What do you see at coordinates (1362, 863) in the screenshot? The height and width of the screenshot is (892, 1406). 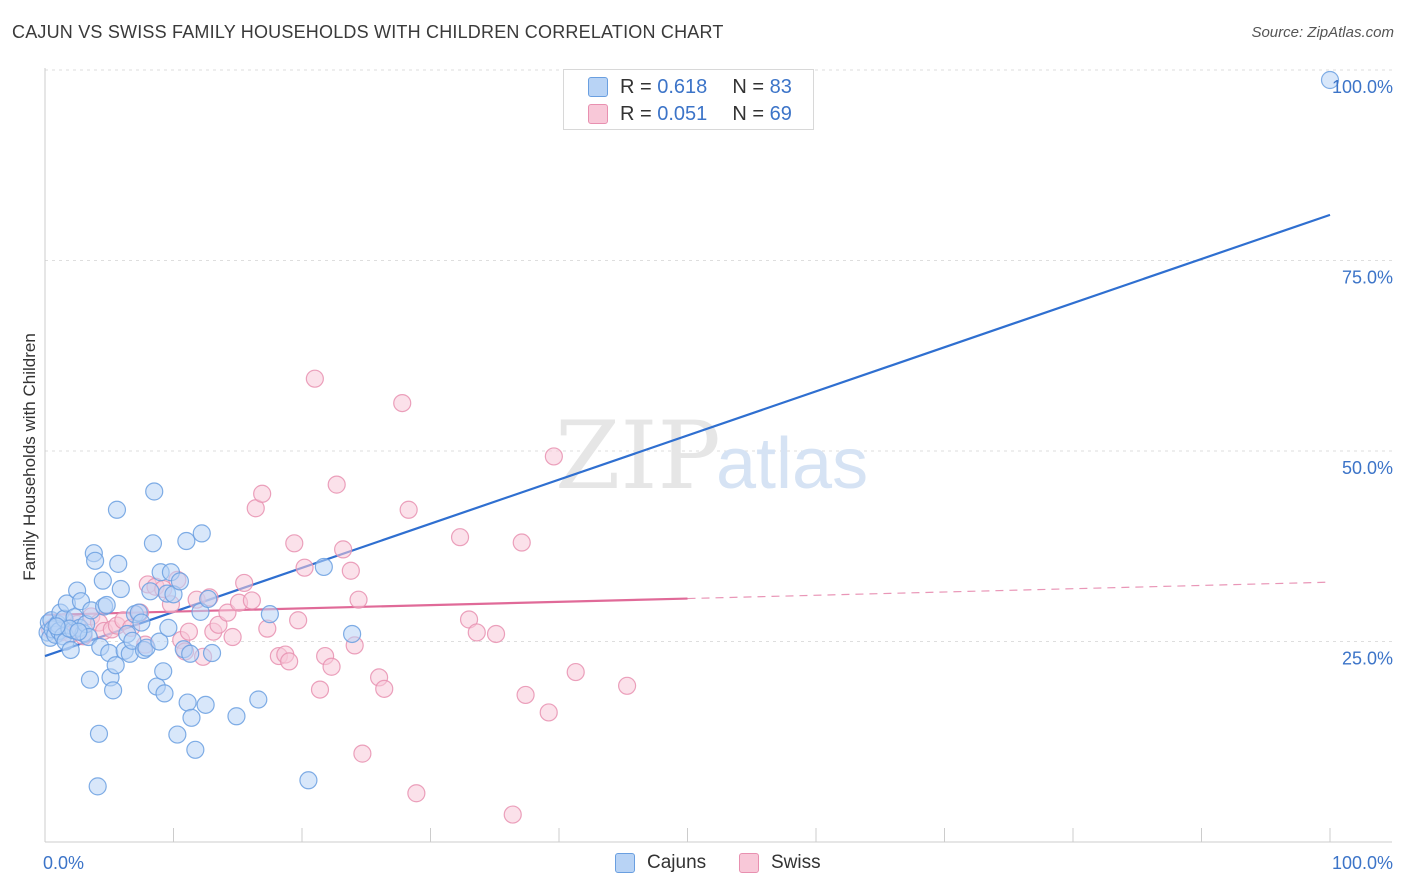 I see `x-tick-label-max: 100.0%` at bounding box center [1362, 863].